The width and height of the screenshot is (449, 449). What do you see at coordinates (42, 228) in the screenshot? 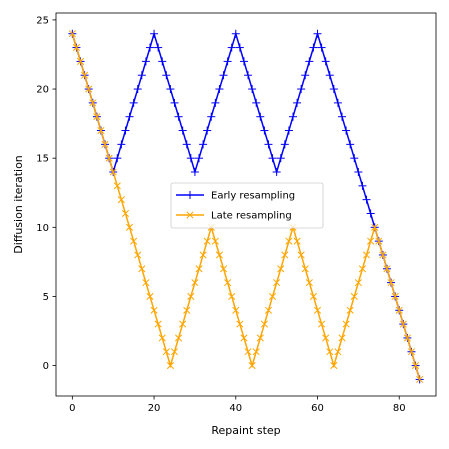
I see `y-tick-label: 10` at bounding box center [42, 228].